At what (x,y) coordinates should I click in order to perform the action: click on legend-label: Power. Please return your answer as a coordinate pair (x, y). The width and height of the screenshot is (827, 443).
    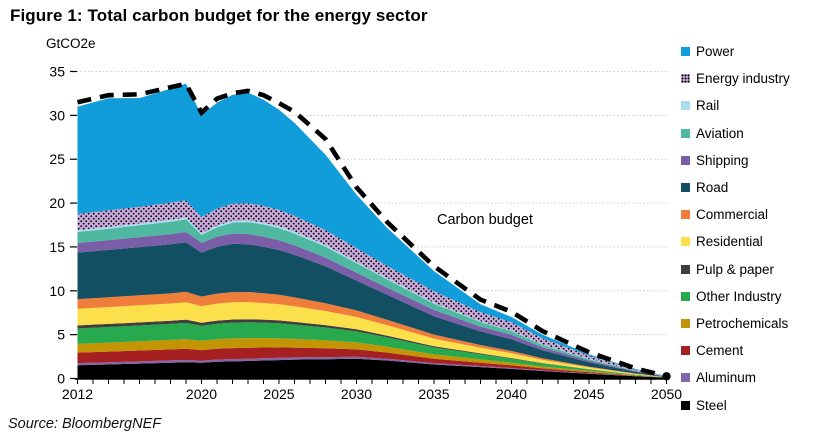
    Looking at the image, I should click on (715, 52).